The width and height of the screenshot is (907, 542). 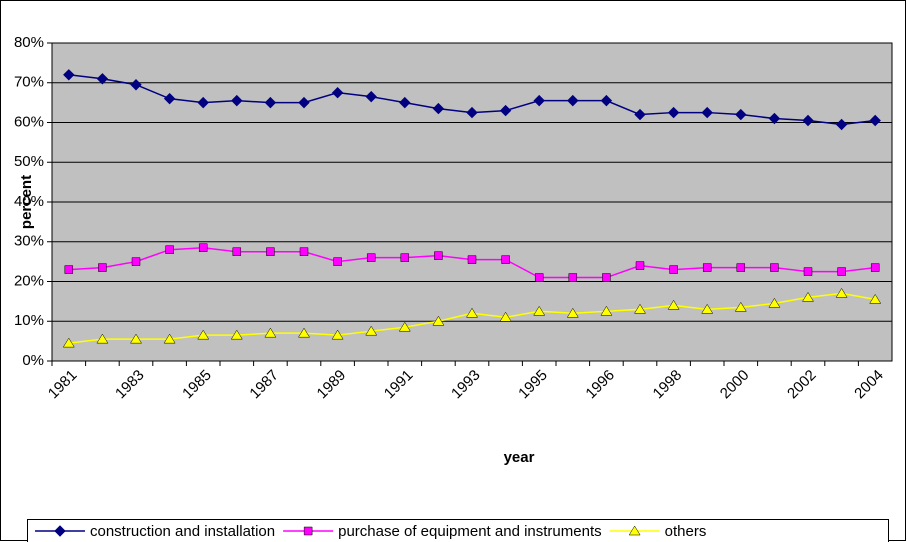 I want to click on legend-box, so click(x=458, y=530).